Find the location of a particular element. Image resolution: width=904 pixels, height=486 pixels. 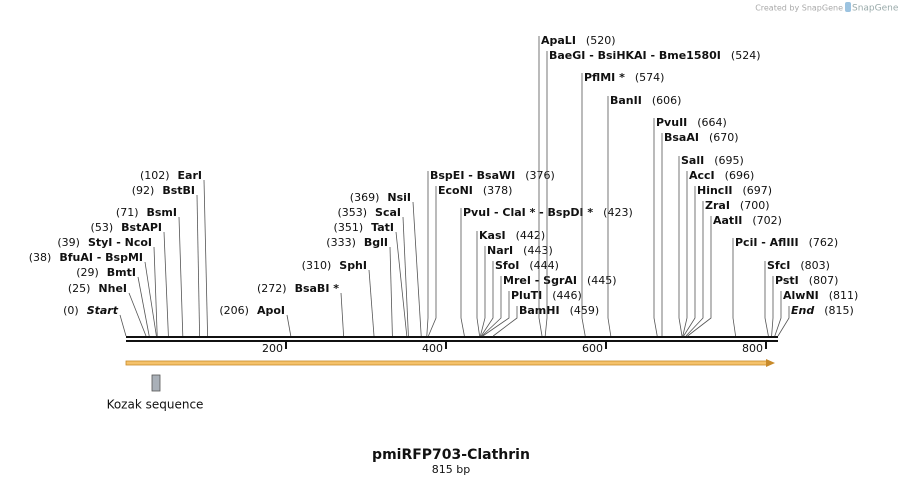

logo is located at coordinates (848, 7).